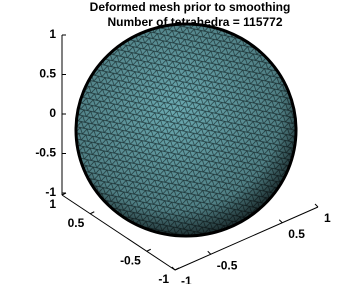 The width and height of the screenshot is (357, 284). I want to click on z-tick-label: 1, so click(52, 34).